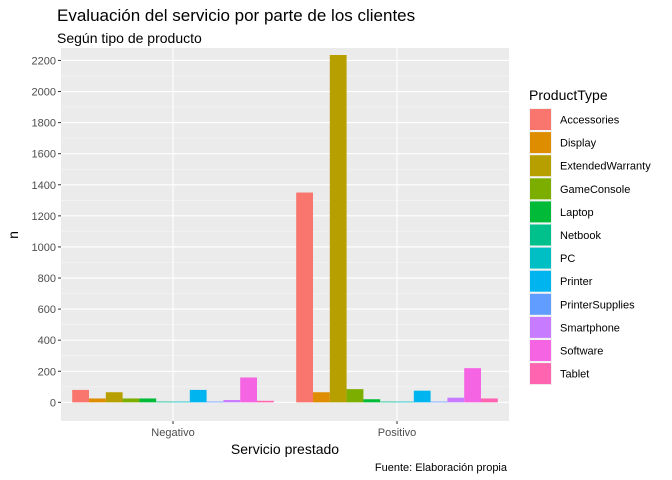  Describe the element at coordinates (590, 121) in the screenshot. I see `legend-label-accessories: Accessories` at that location.